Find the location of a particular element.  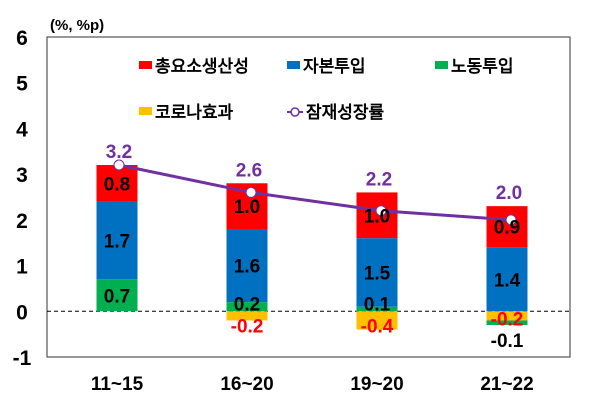

y-tick-label: 4 is located at coordinates (22, 129).